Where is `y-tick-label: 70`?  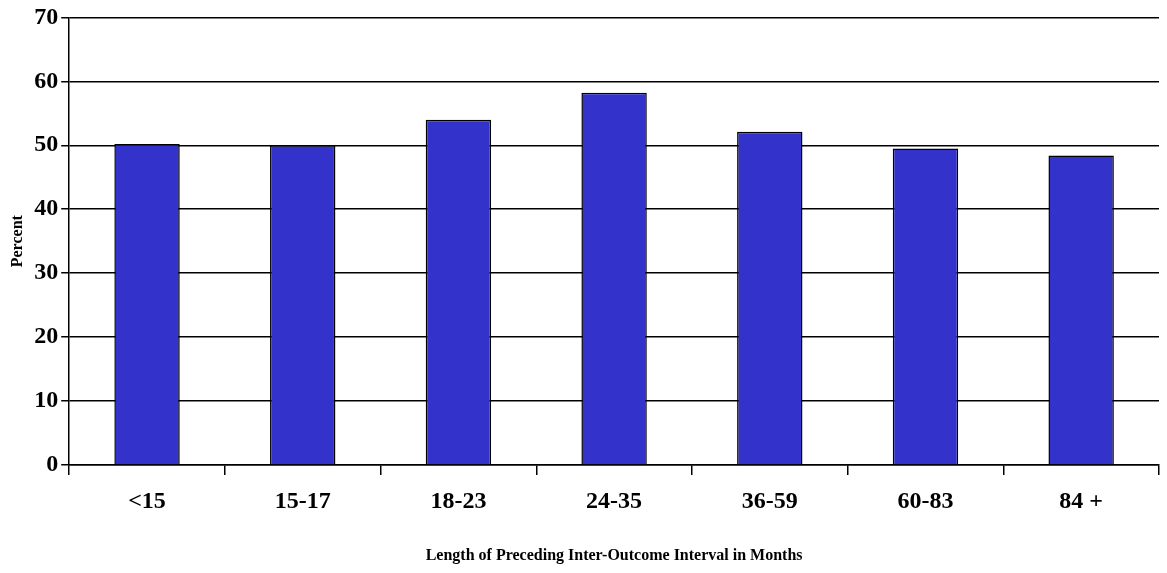 y-tick-label: 70 is located at coordinates (46, 15).